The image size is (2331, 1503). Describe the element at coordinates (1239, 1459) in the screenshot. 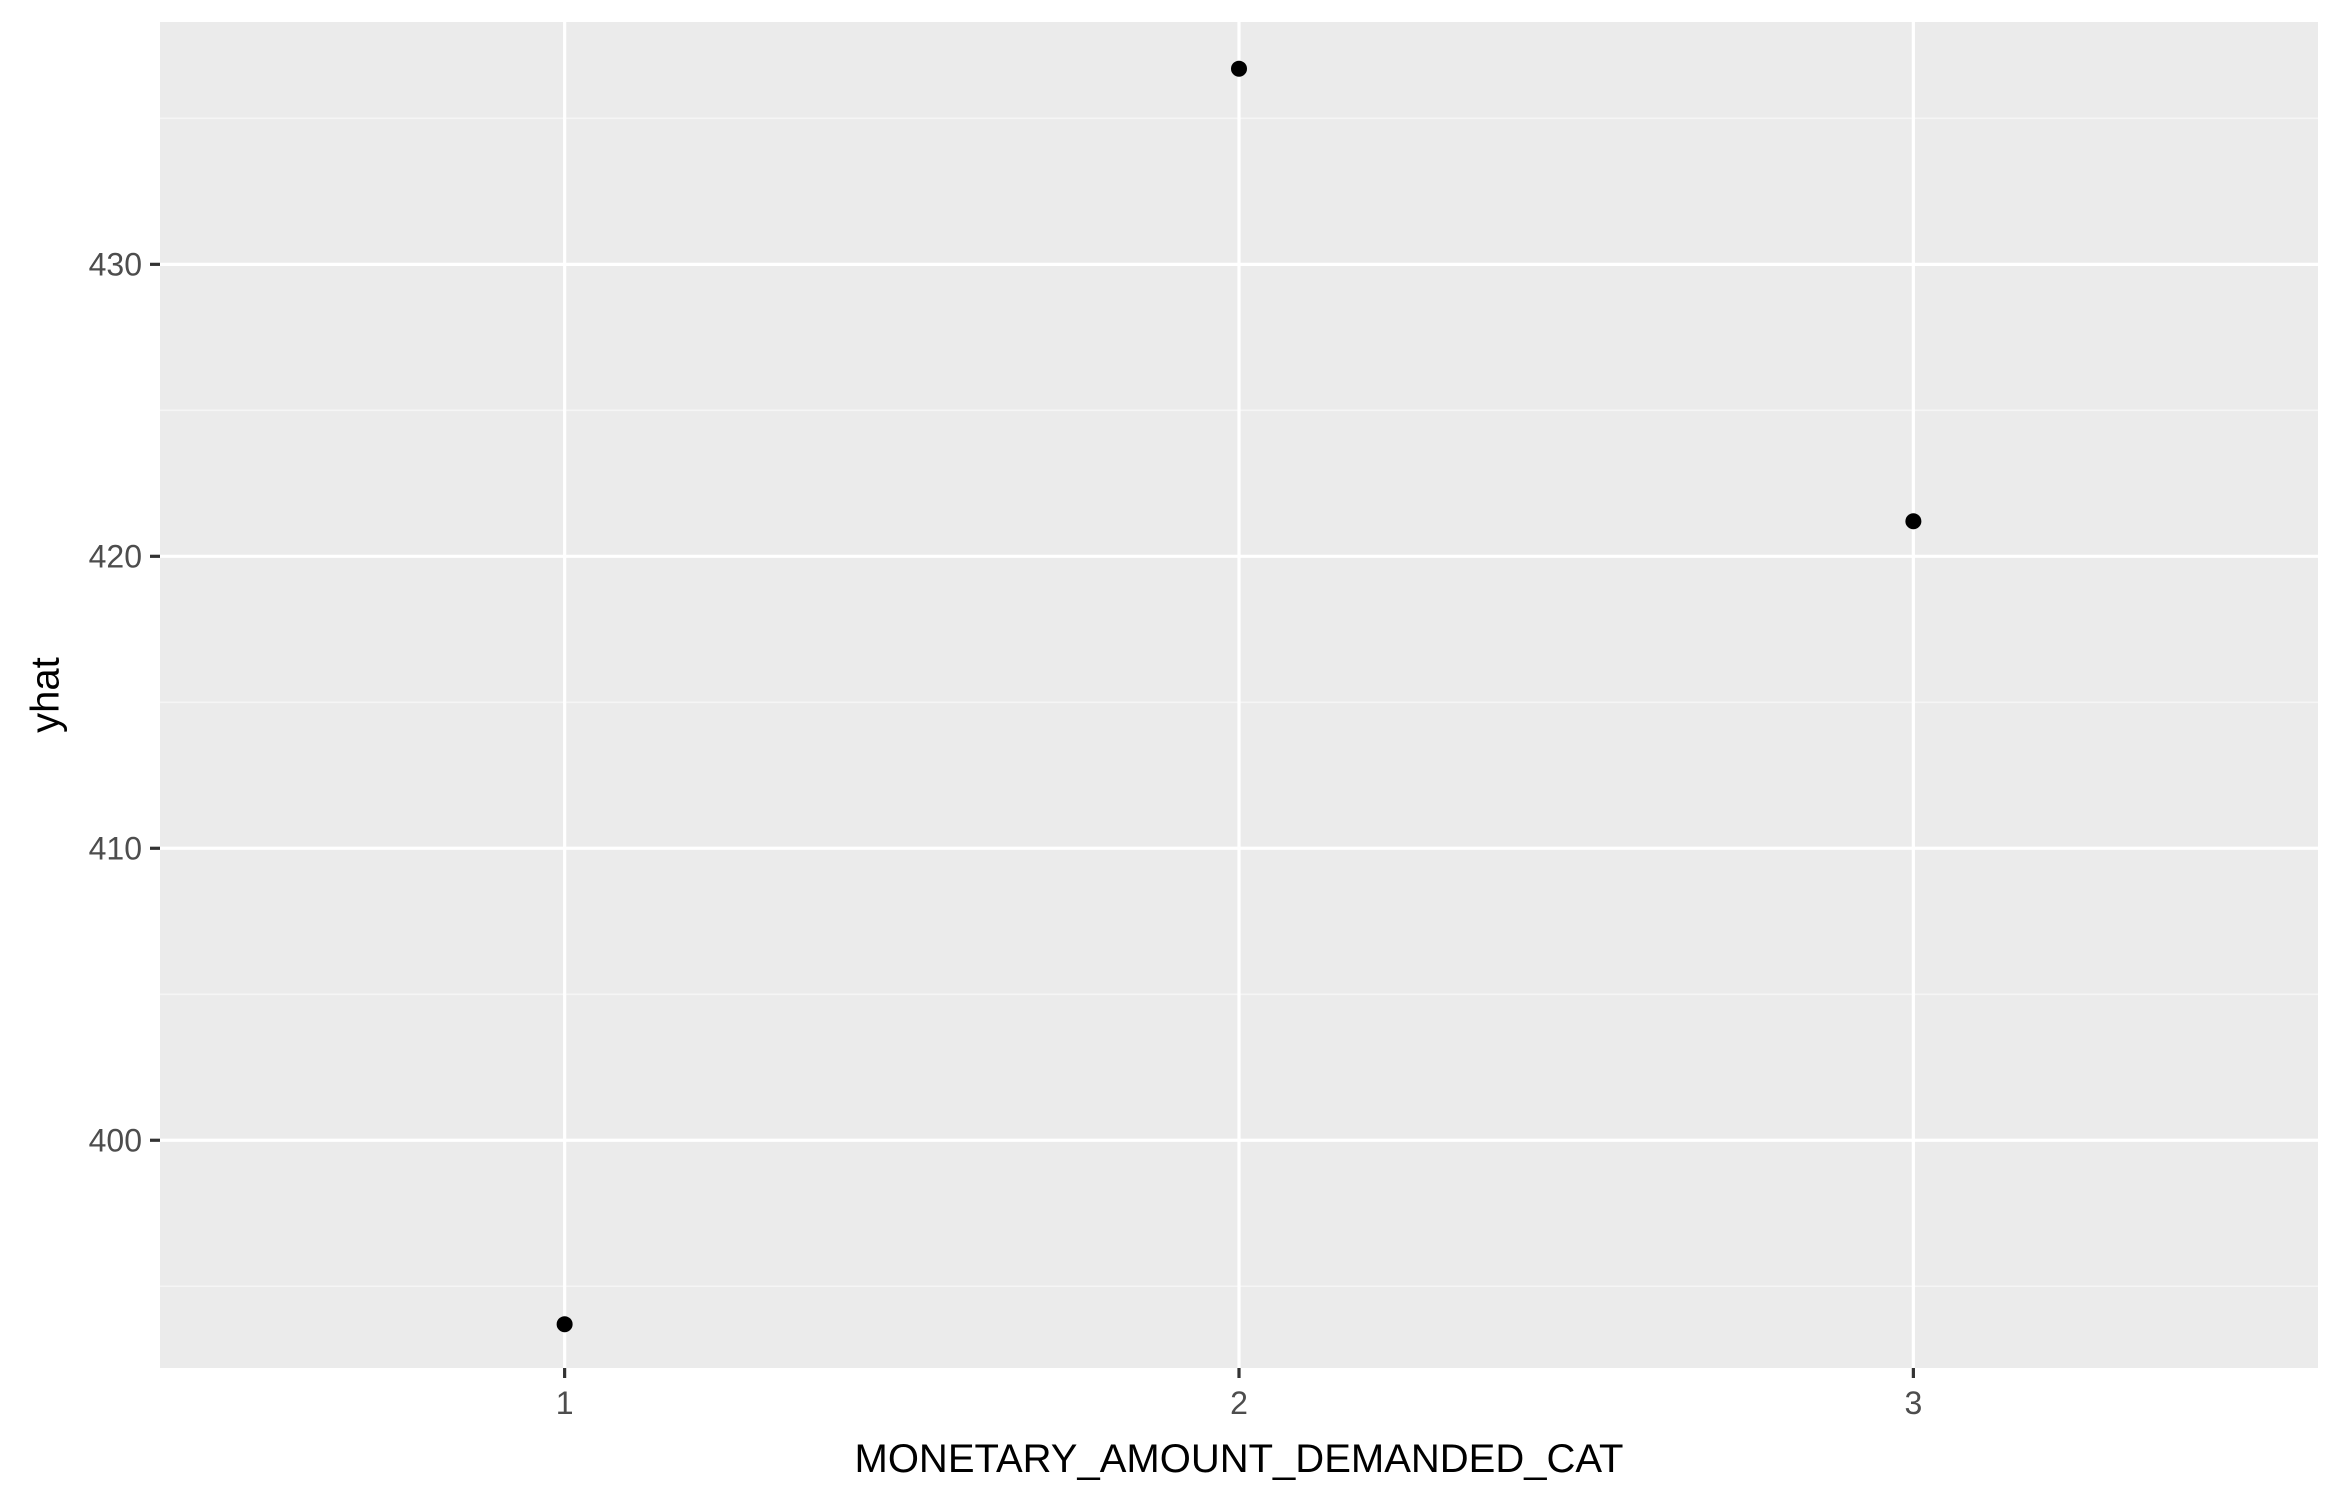

I see `x-axis-title: MONETARY_AMOUNT_DEMANDED_CAT` at that location.